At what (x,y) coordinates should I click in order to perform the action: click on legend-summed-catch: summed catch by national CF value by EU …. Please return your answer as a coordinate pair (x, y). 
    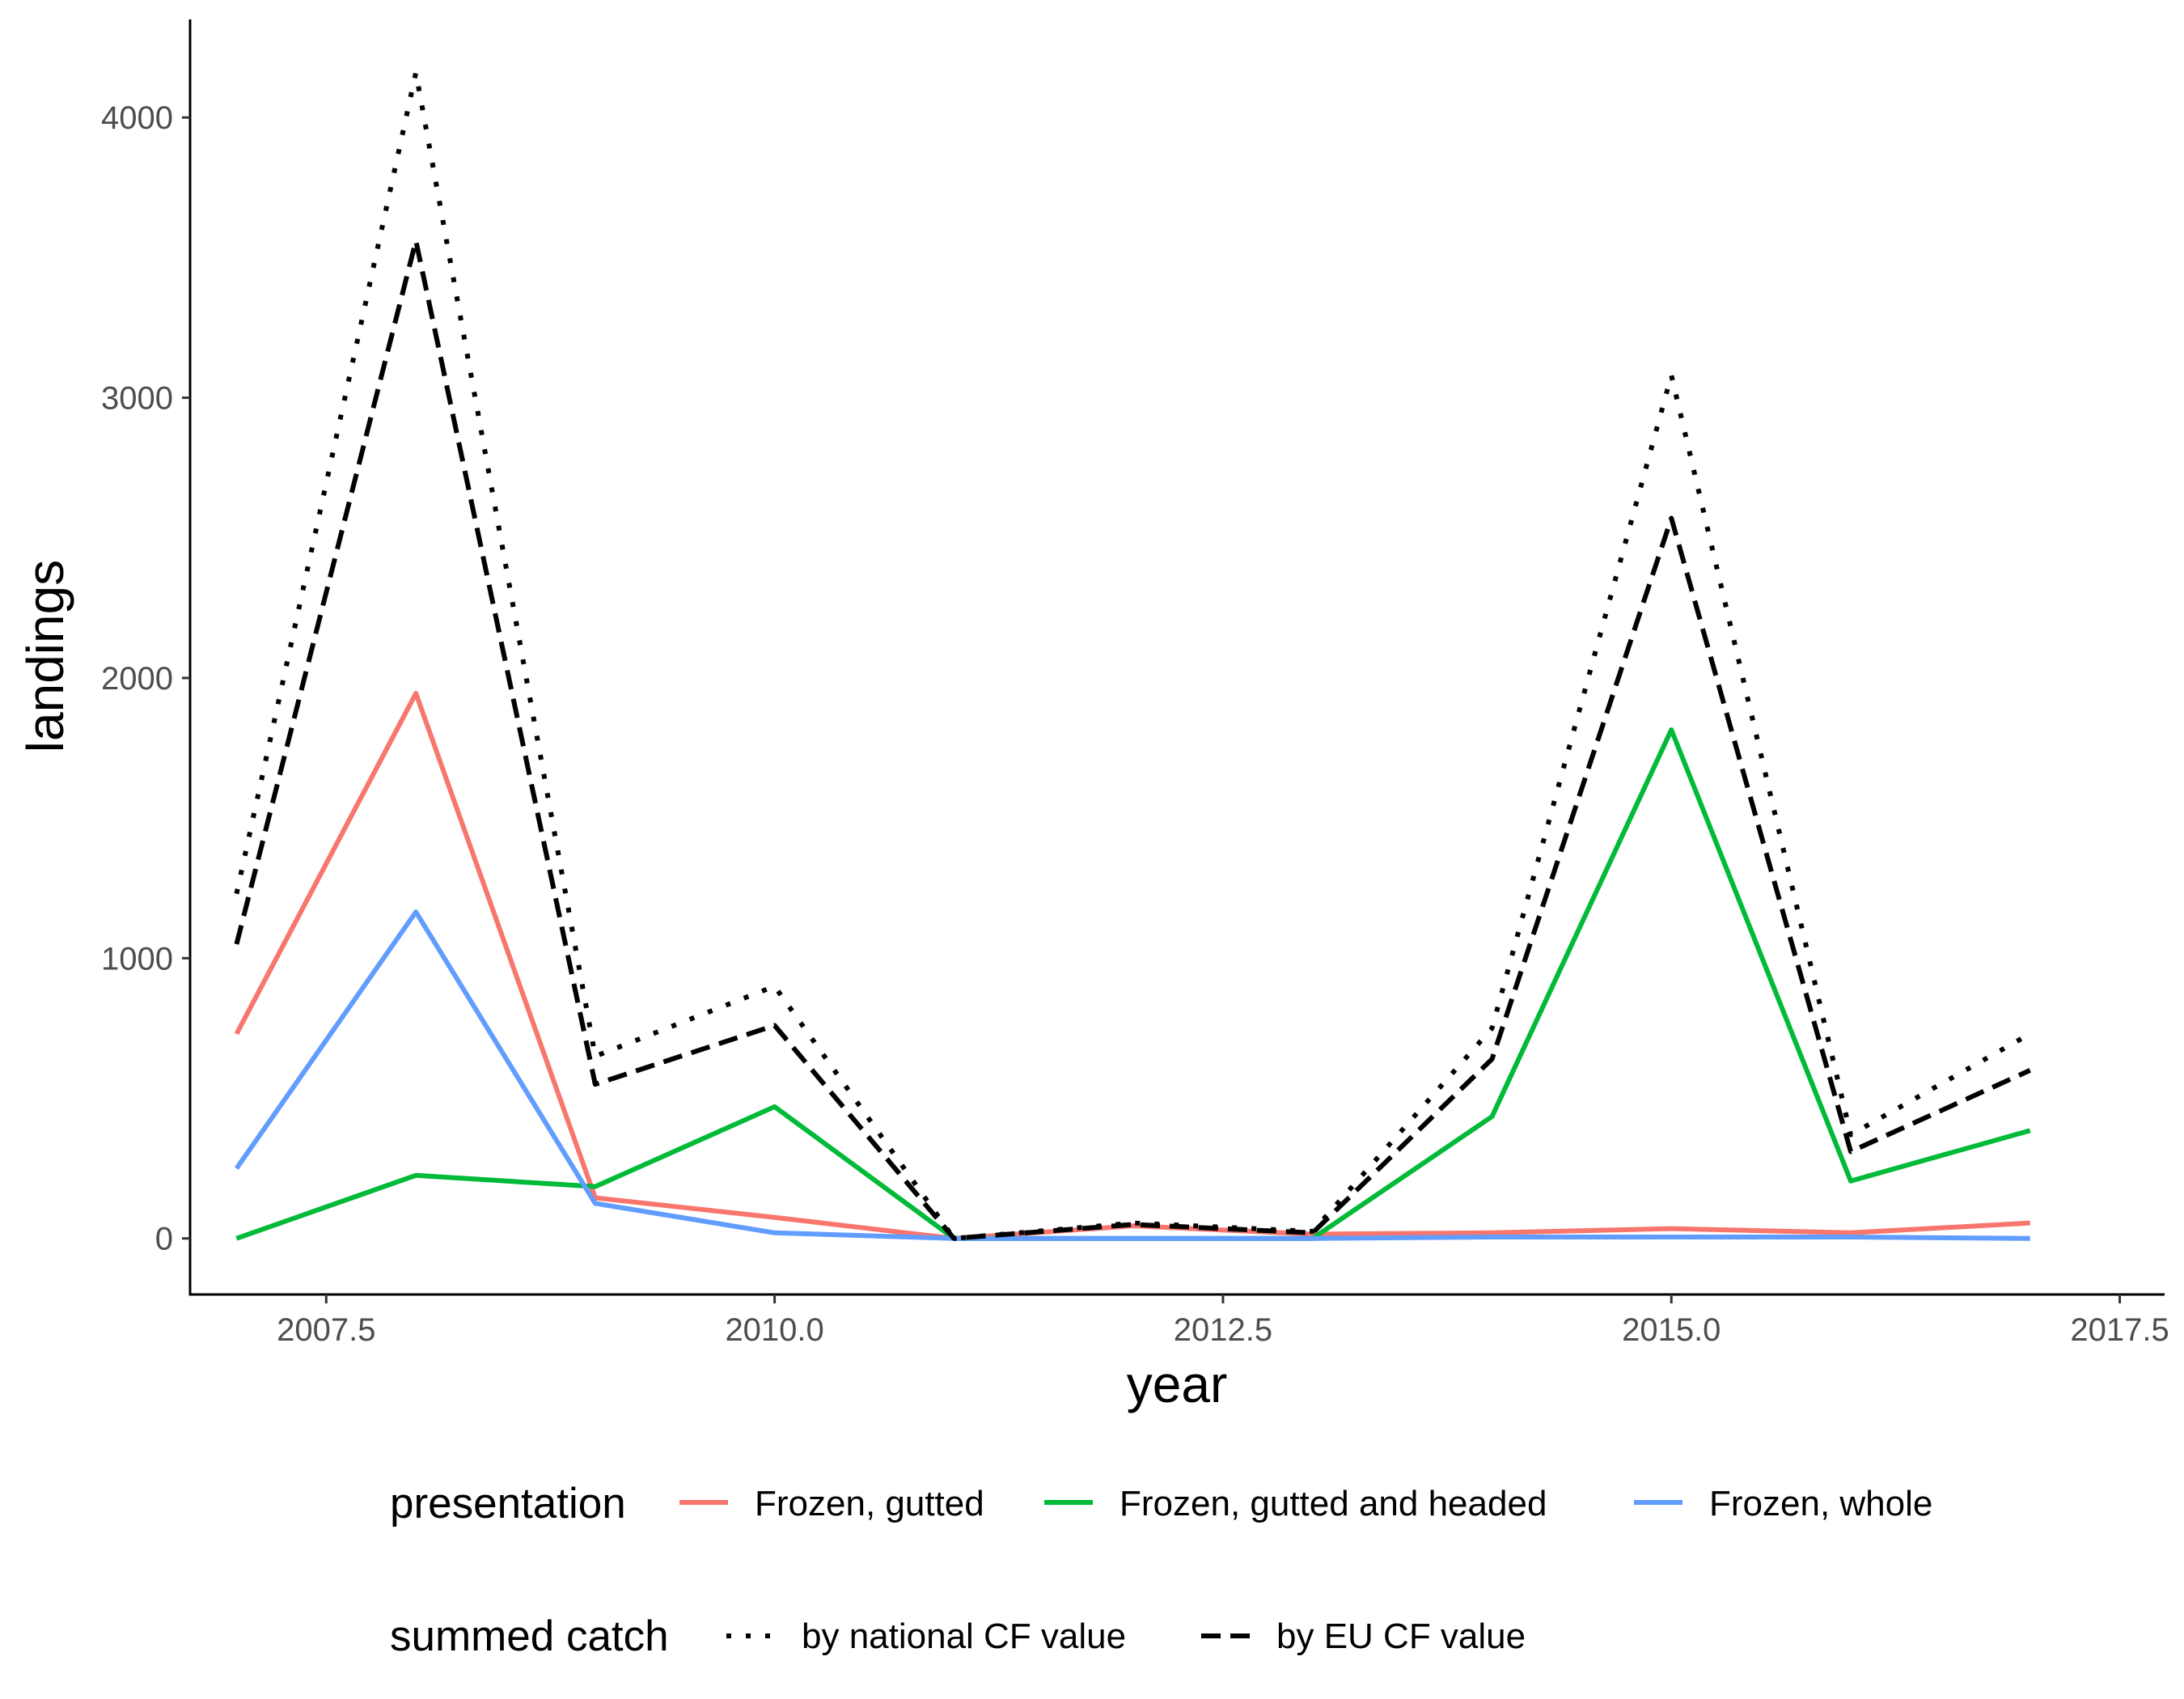
    Looking at the image, I should click on (958, 1636).